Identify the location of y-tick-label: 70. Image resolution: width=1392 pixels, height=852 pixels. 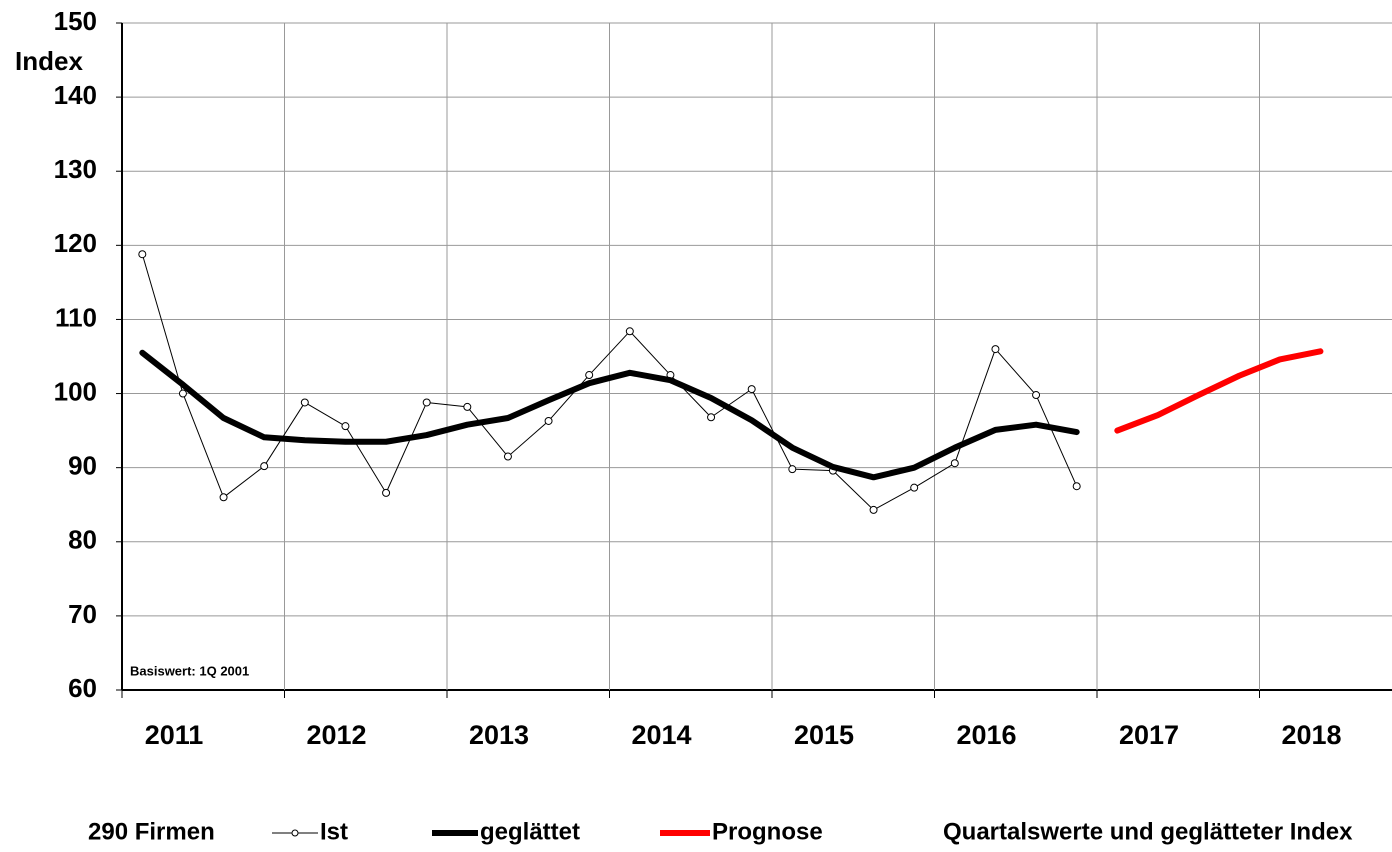
(82, 614).